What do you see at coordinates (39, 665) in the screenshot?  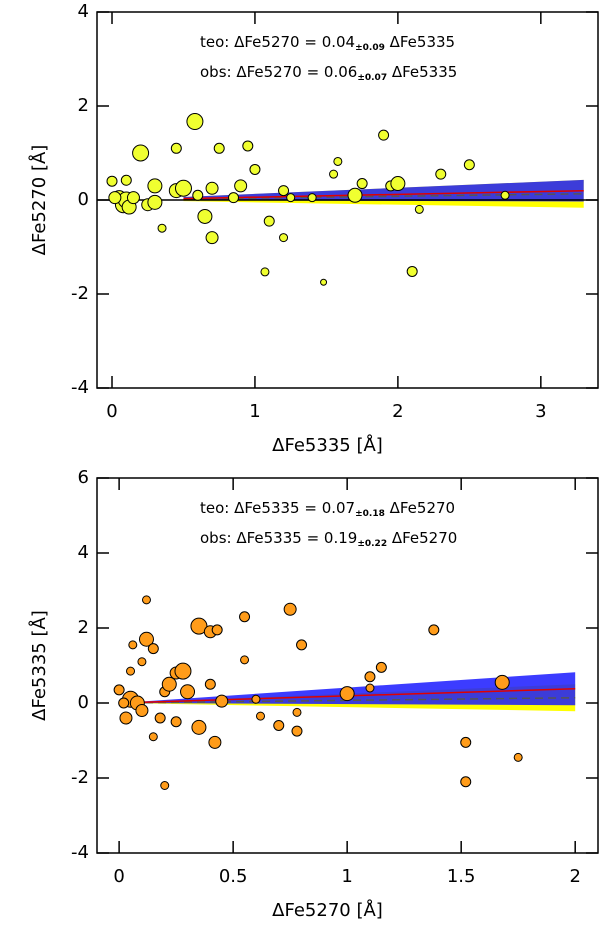 I see `y-axis-label: ΔFe5335 [Å]` at bounding box center [39, 665].